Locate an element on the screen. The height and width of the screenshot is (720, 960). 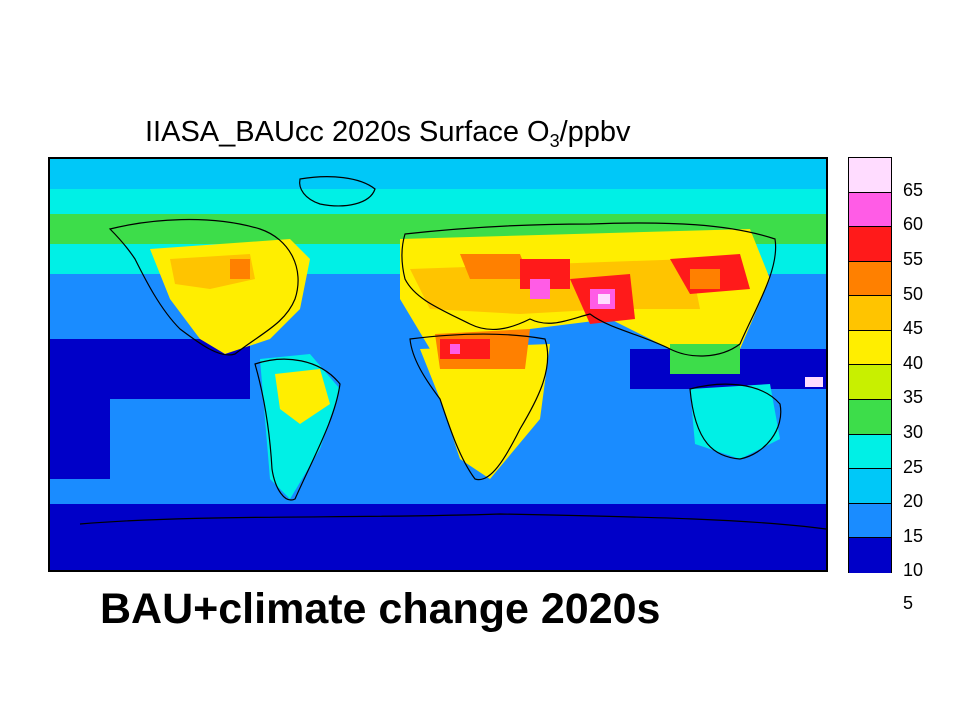
australia-field is located at coordinates (735, 421).